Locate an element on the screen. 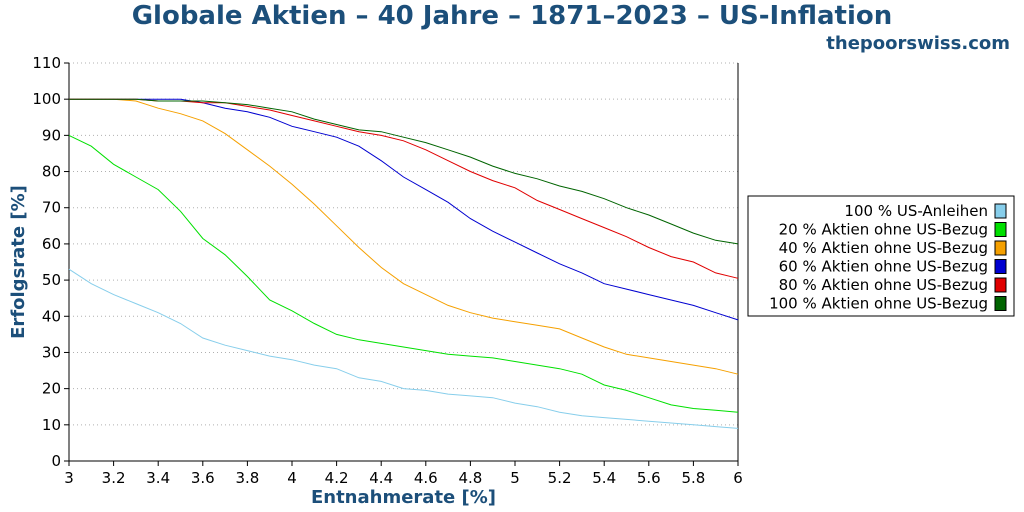 This screenshot has height=512, width=1024. y-axis-label: Erfolgsrate [%] is located at coordinates (18, 262).